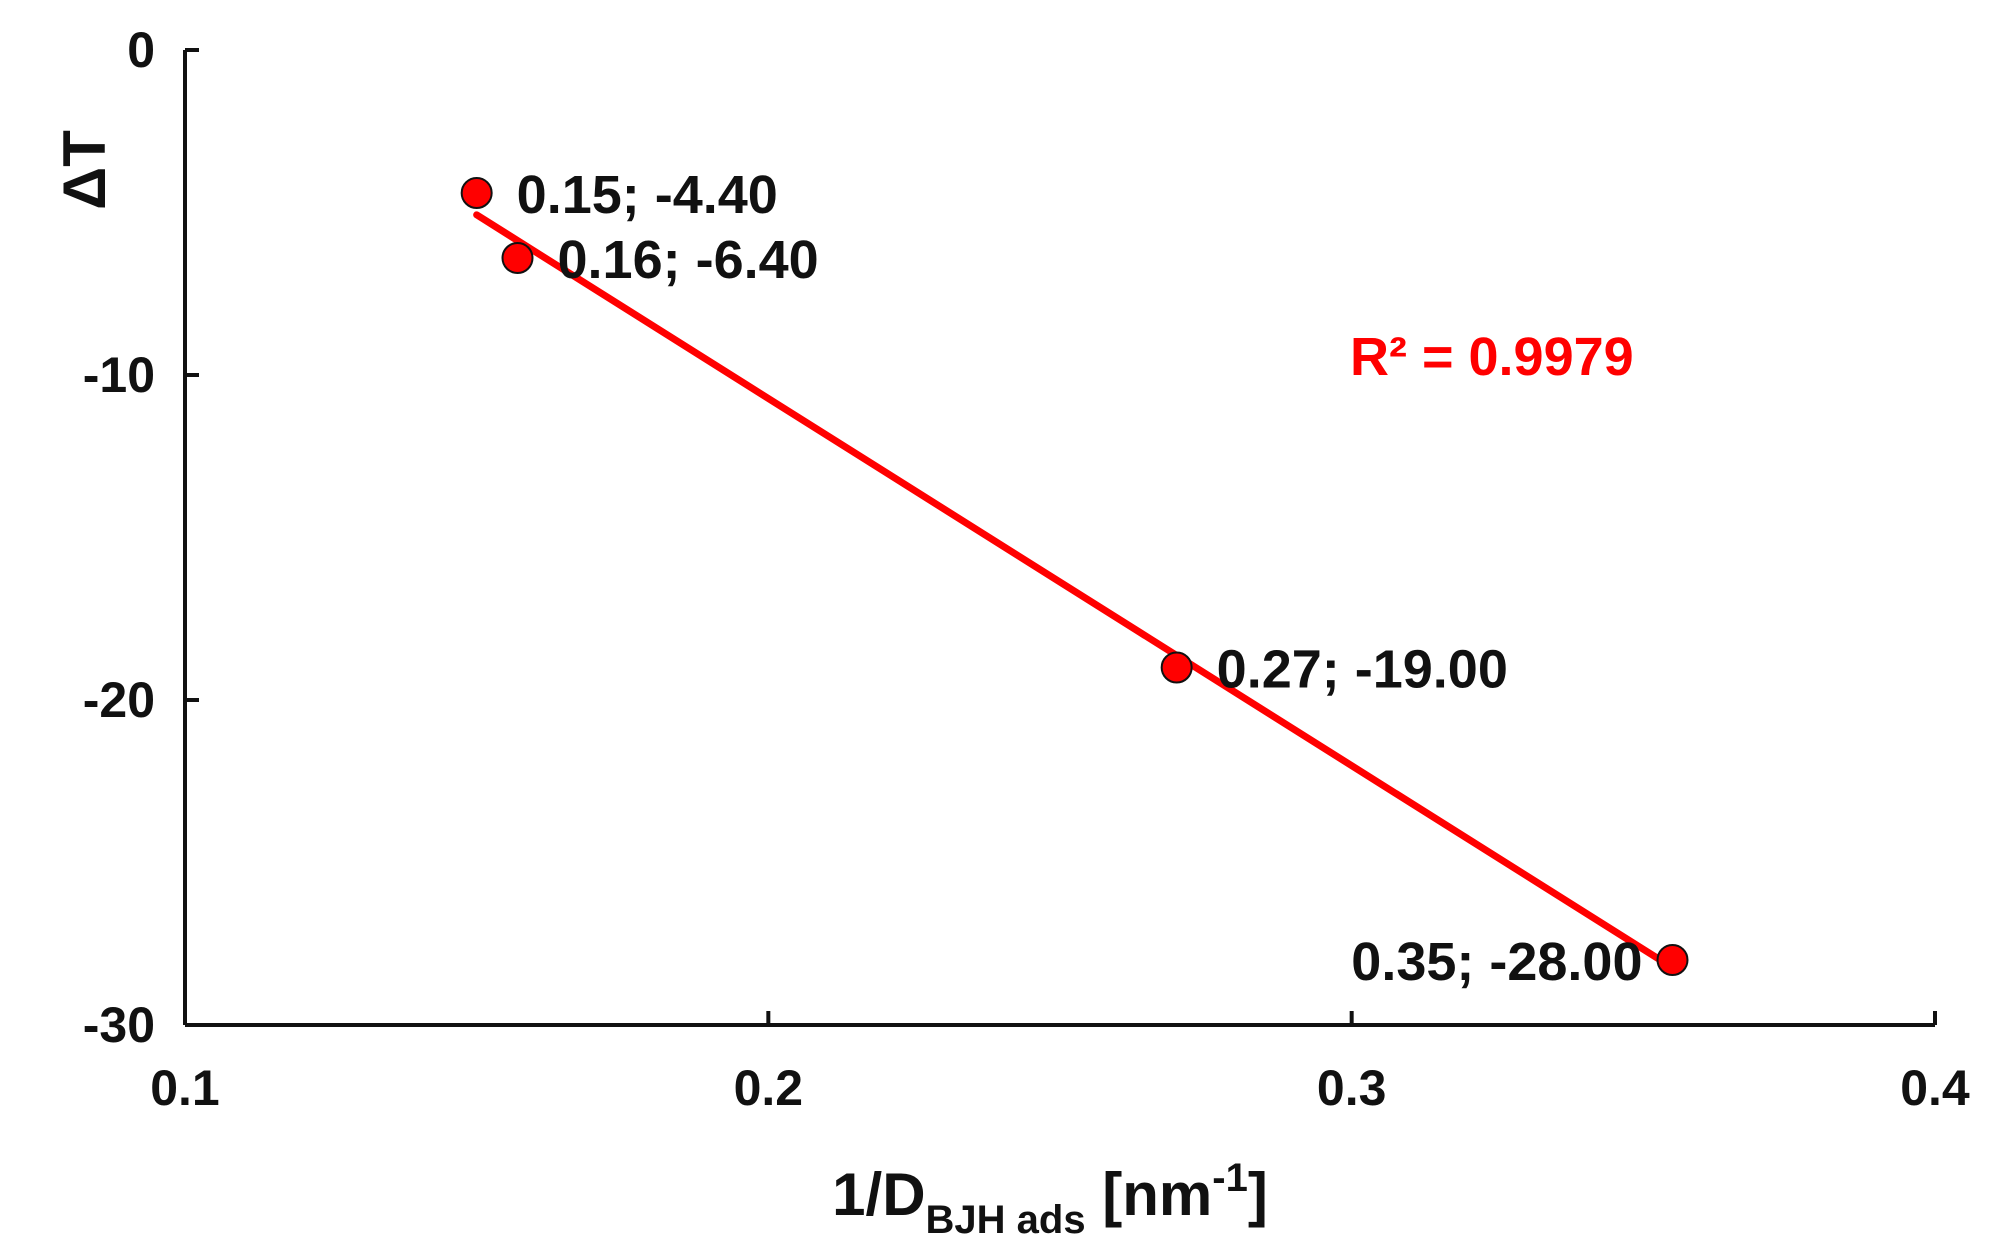 The width and height of the screenshot is (2002, 1253). What do you see at coordinates (119, 375) in the screenshot?
I see `y-tick-label: -10` at bounding box center [119, 375].